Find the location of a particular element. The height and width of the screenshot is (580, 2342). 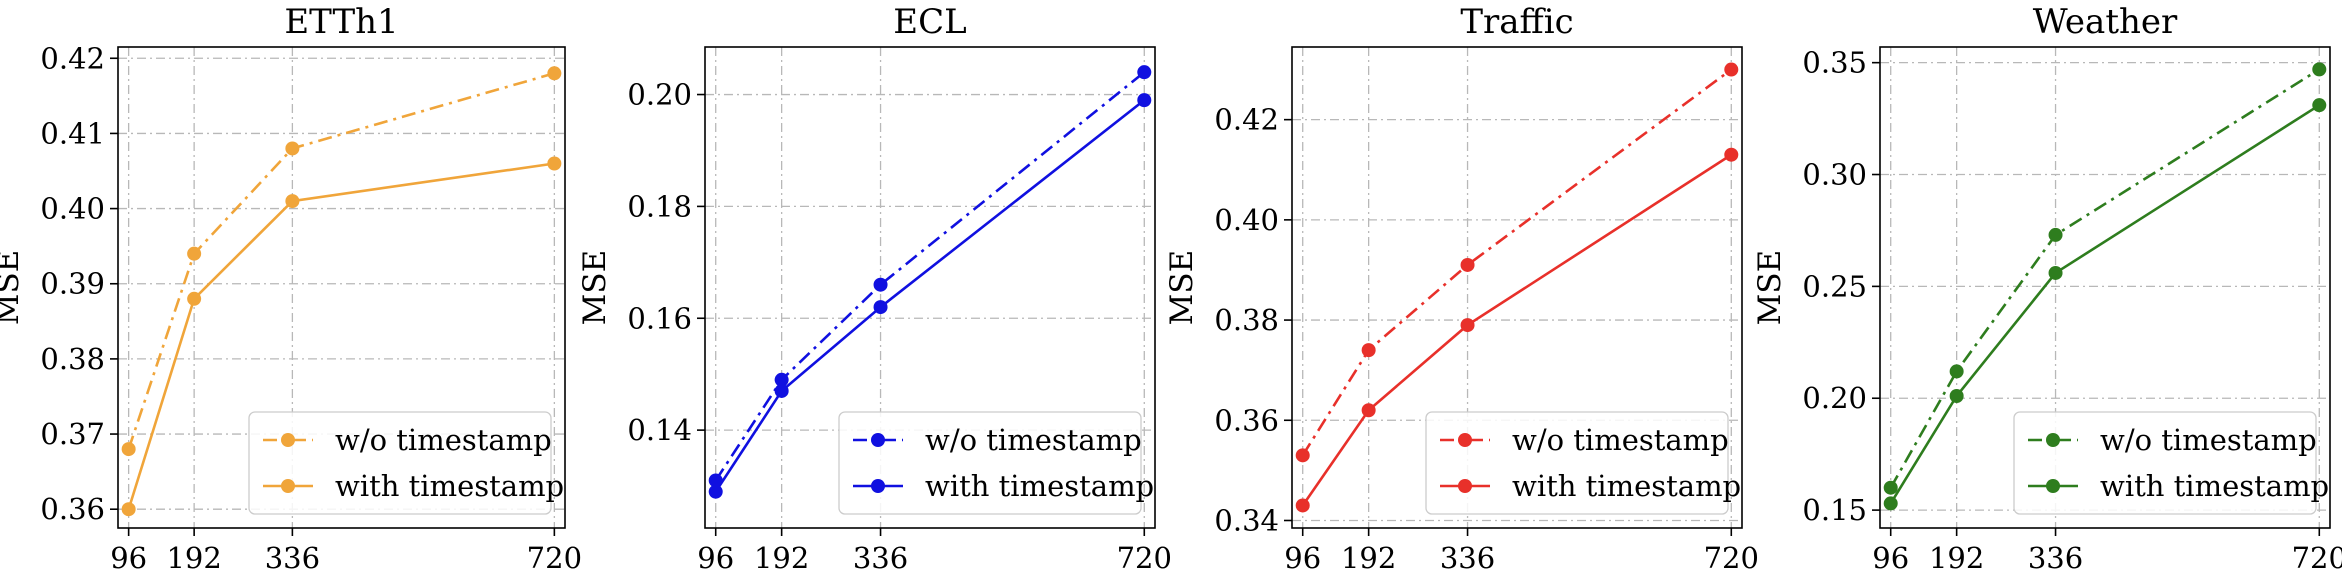

chart-title: Traffic is located at coordinates (1516, 22).